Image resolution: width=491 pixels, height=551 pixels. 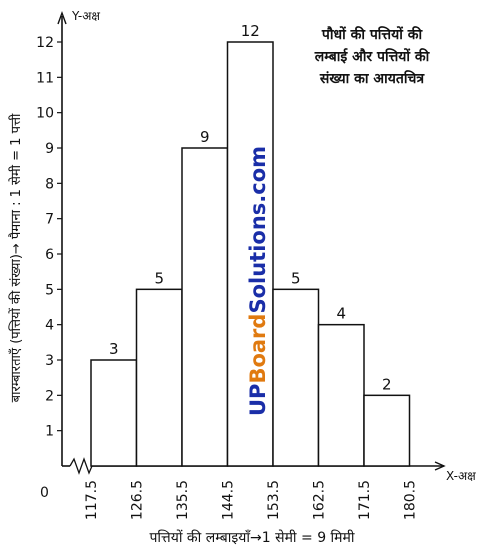 I want to click on bar-value-label: 4, so click(x=341, y=314).